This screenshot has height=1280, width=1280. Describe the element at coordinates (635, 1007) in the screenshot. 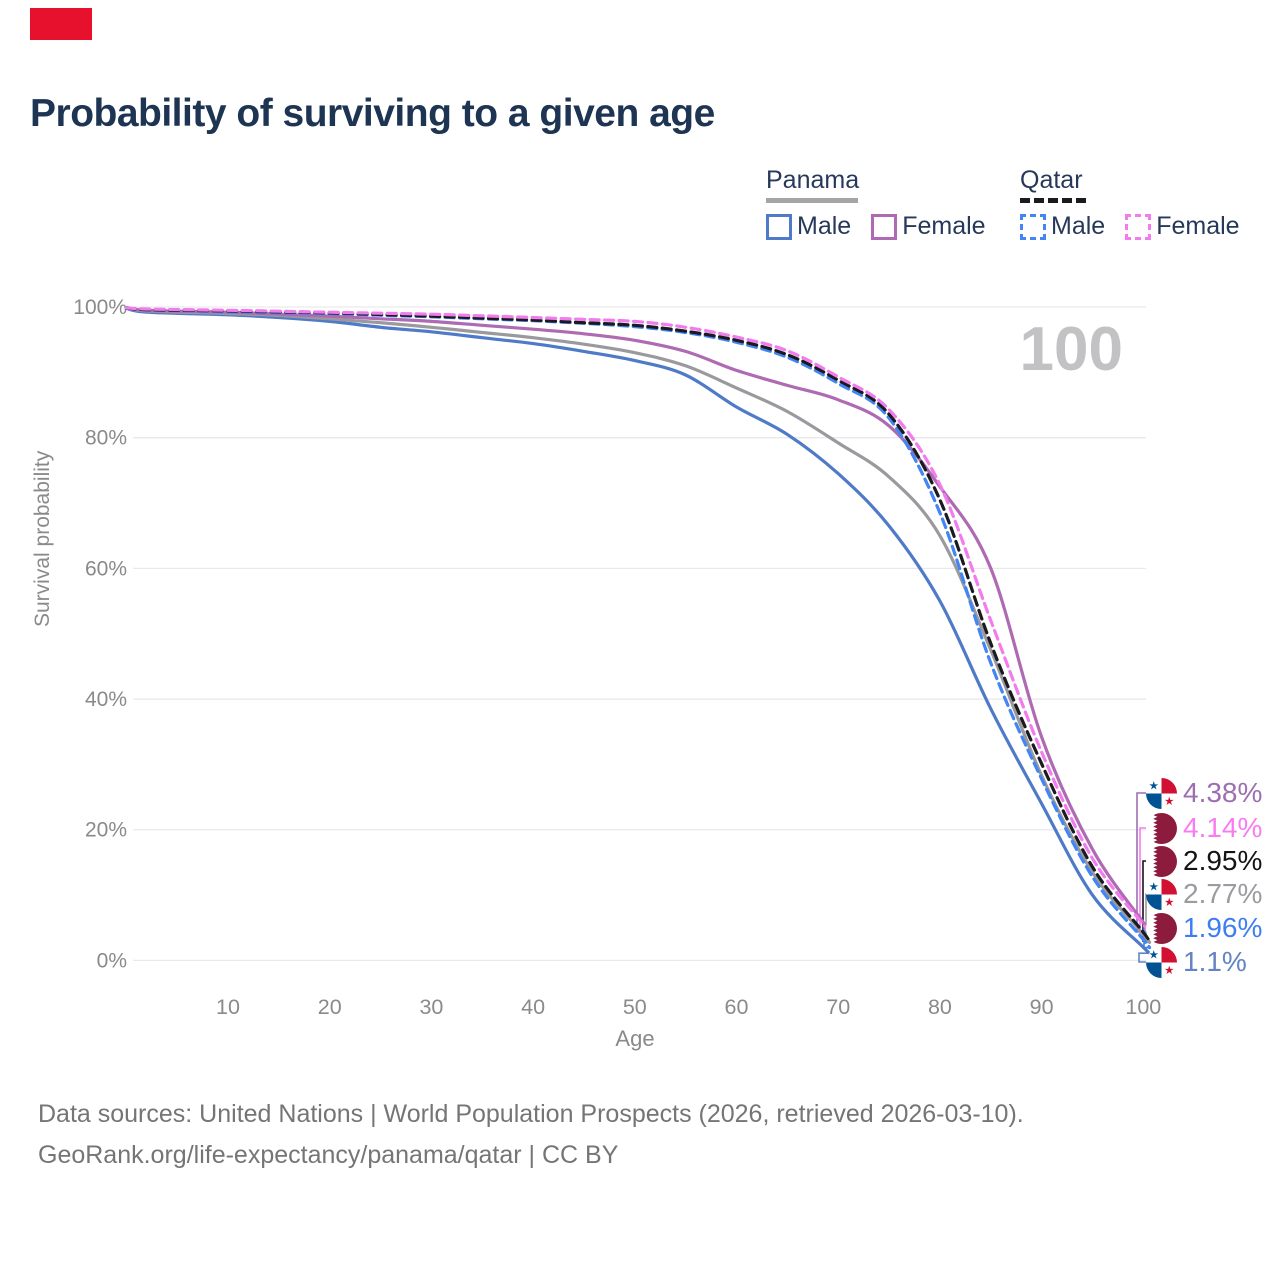

I see `x-tick-label: 50` at that location.